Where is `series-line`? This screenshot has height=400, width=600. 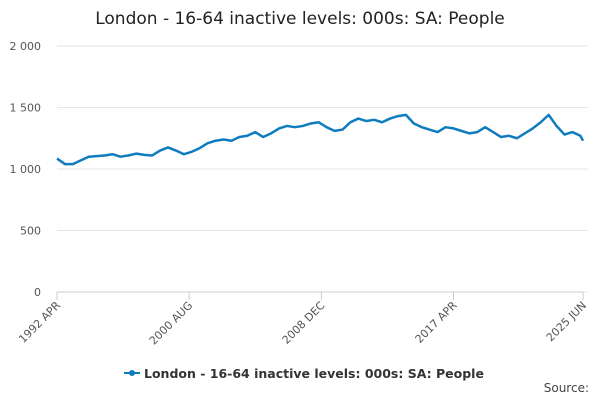 series-line is located at coordinates (320, 139).